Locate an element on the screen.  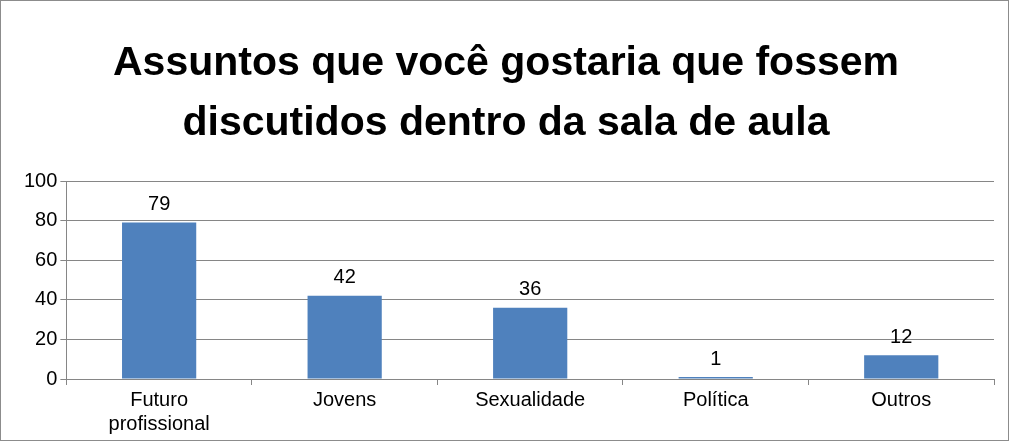
data-label: 42 is located at coordinates (344, 276).